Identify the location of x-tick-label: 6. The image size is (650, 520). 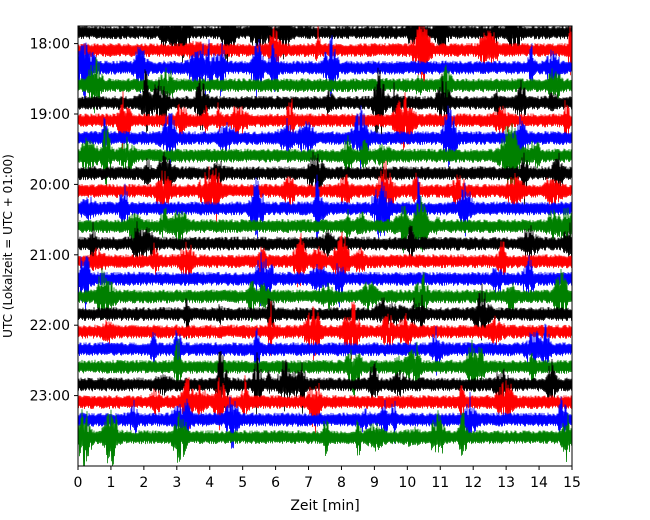
(275, 483).